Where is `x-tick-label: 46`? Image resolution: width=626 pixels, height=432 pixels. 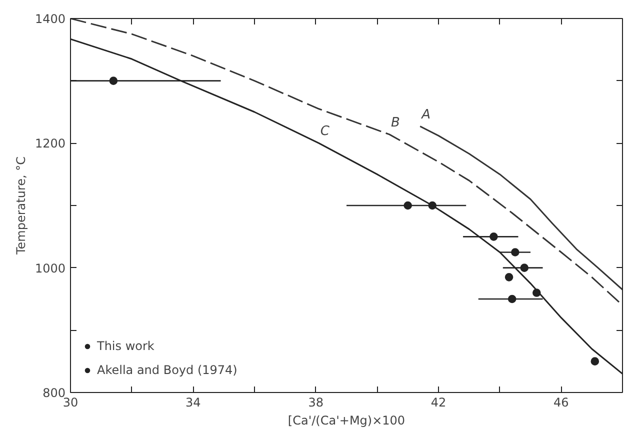
x-tick-label: 46 is located at coordinates (561, 403).